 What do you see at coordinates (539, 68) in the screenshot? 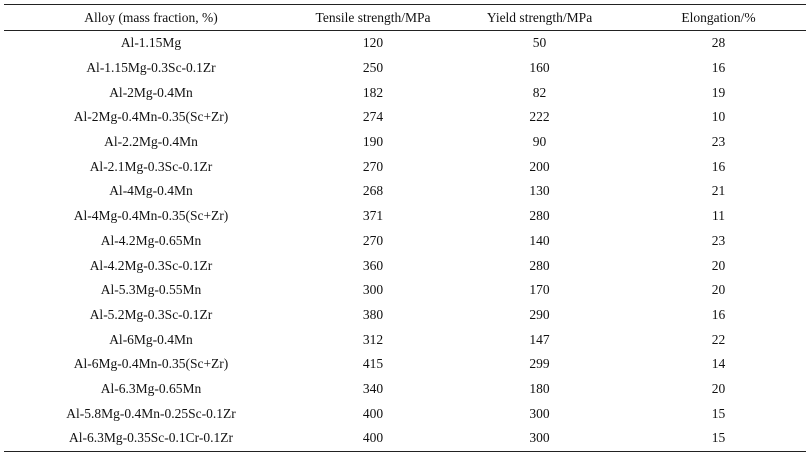
I see `cell-yield-strength: 160` at bounding box center [539, 68].